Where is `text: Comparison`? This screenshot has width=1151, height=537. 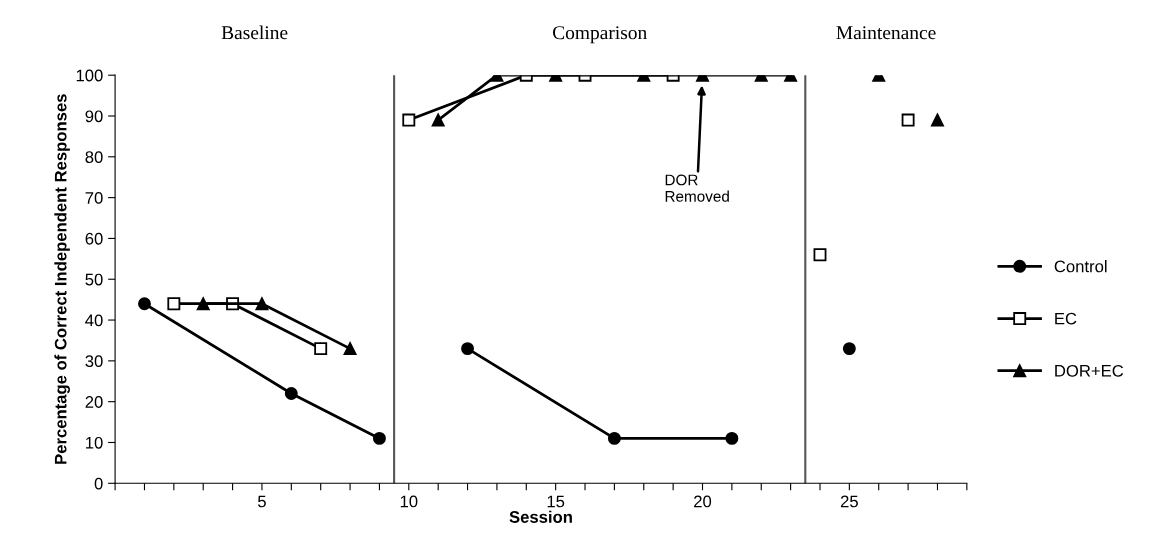
text: Comparison is located at coordinates (599, 35).